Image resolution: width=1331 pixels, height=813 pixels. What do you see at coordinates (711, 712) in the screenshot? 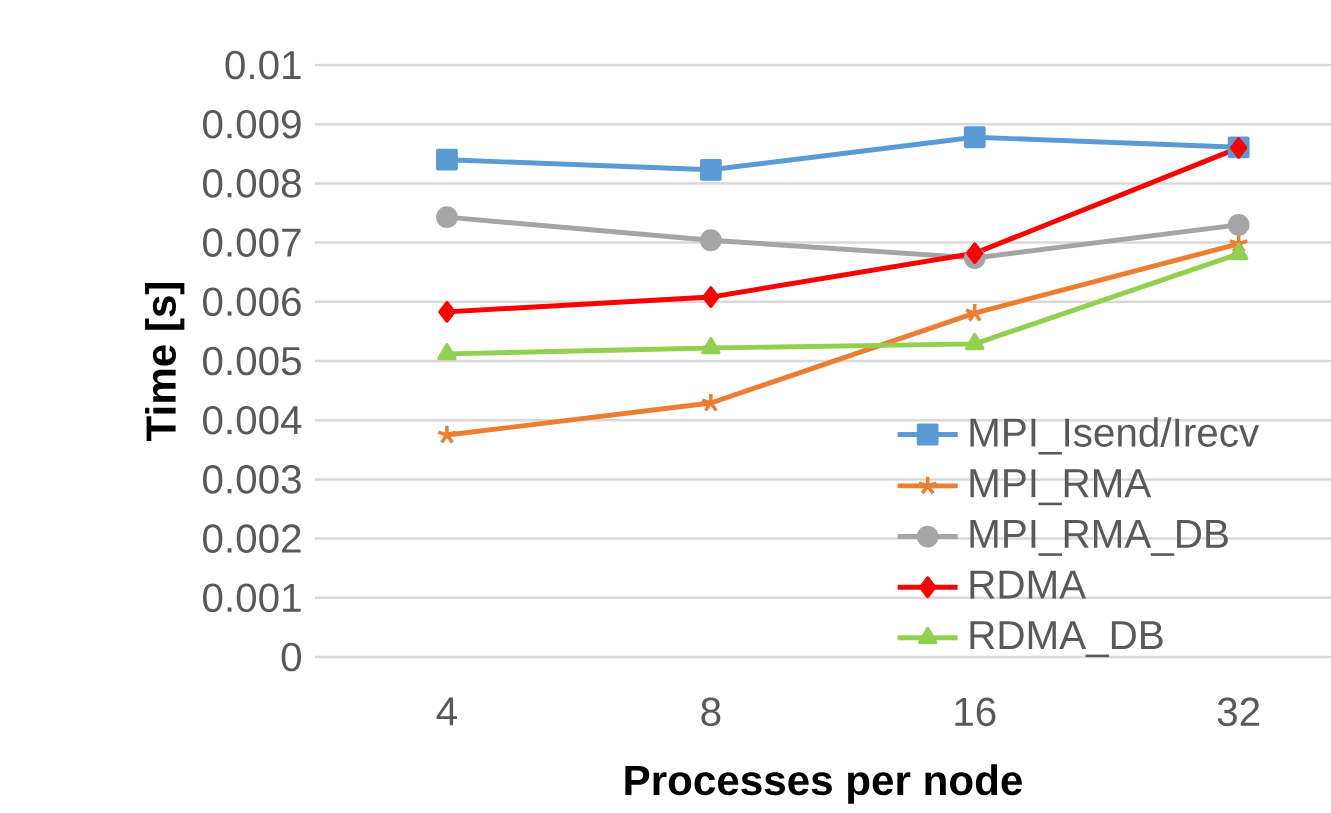
I see `x-tick-label: 8` at bounding box center [711, 712].